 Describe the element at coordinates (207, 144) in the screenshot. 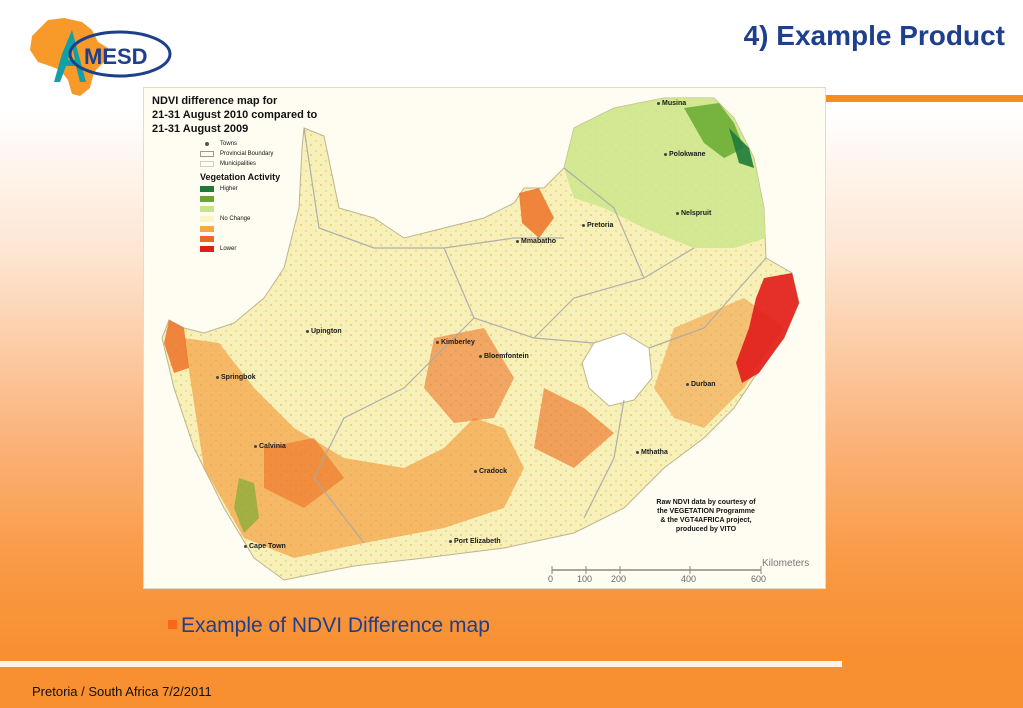

I see `town-dot-icon` at that location.